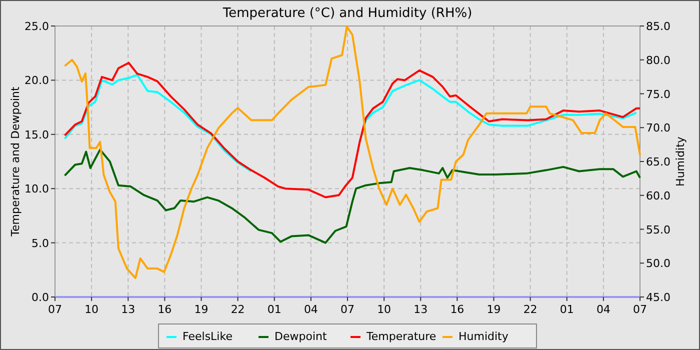  Describe the element at coordinates (658, 26) in the screenshot. I see `y2-tick-label: 85.0` at that location.